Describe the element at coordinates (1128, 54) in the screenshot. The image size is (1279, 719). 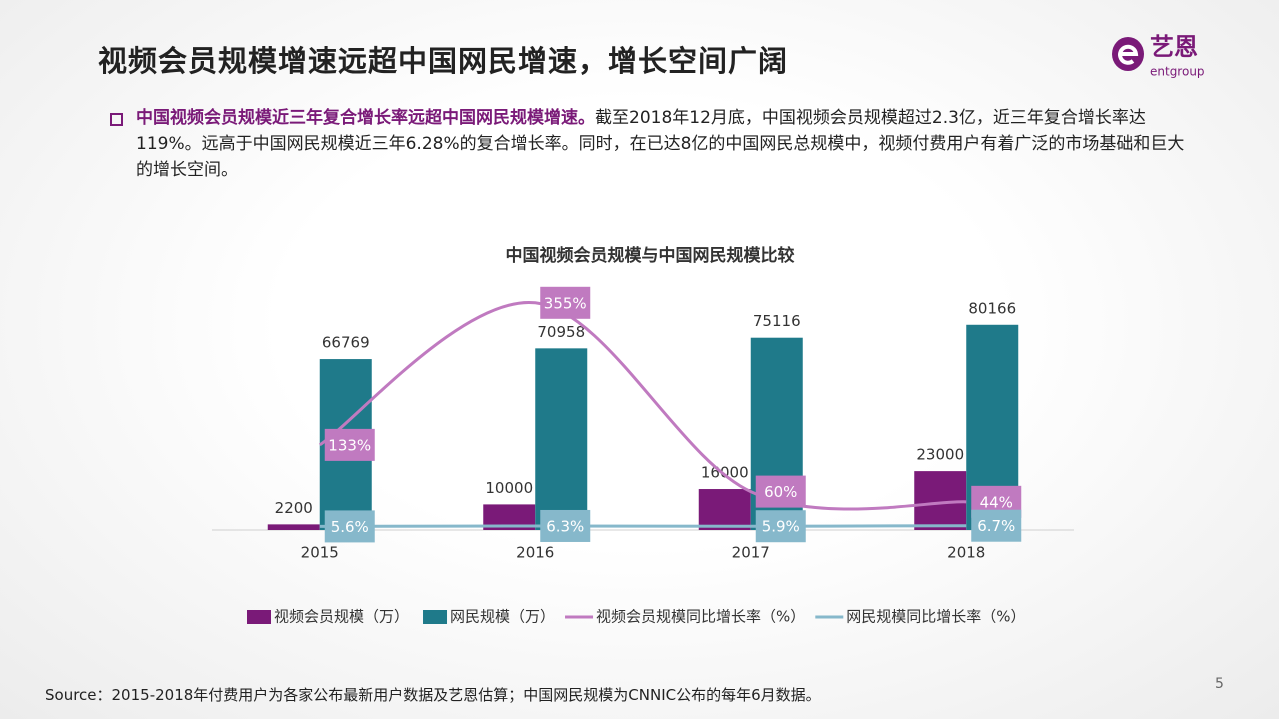
I see `logo-e` at that location.